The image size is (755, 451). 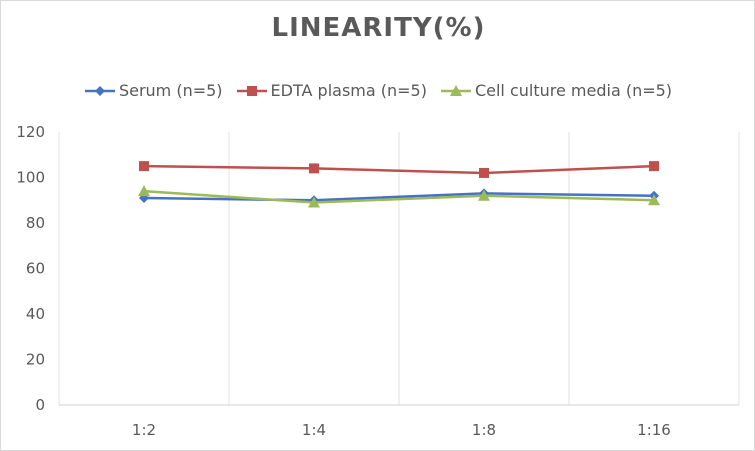 I want to click on x-tick-label: 1:8, so click(x=484, y=430).